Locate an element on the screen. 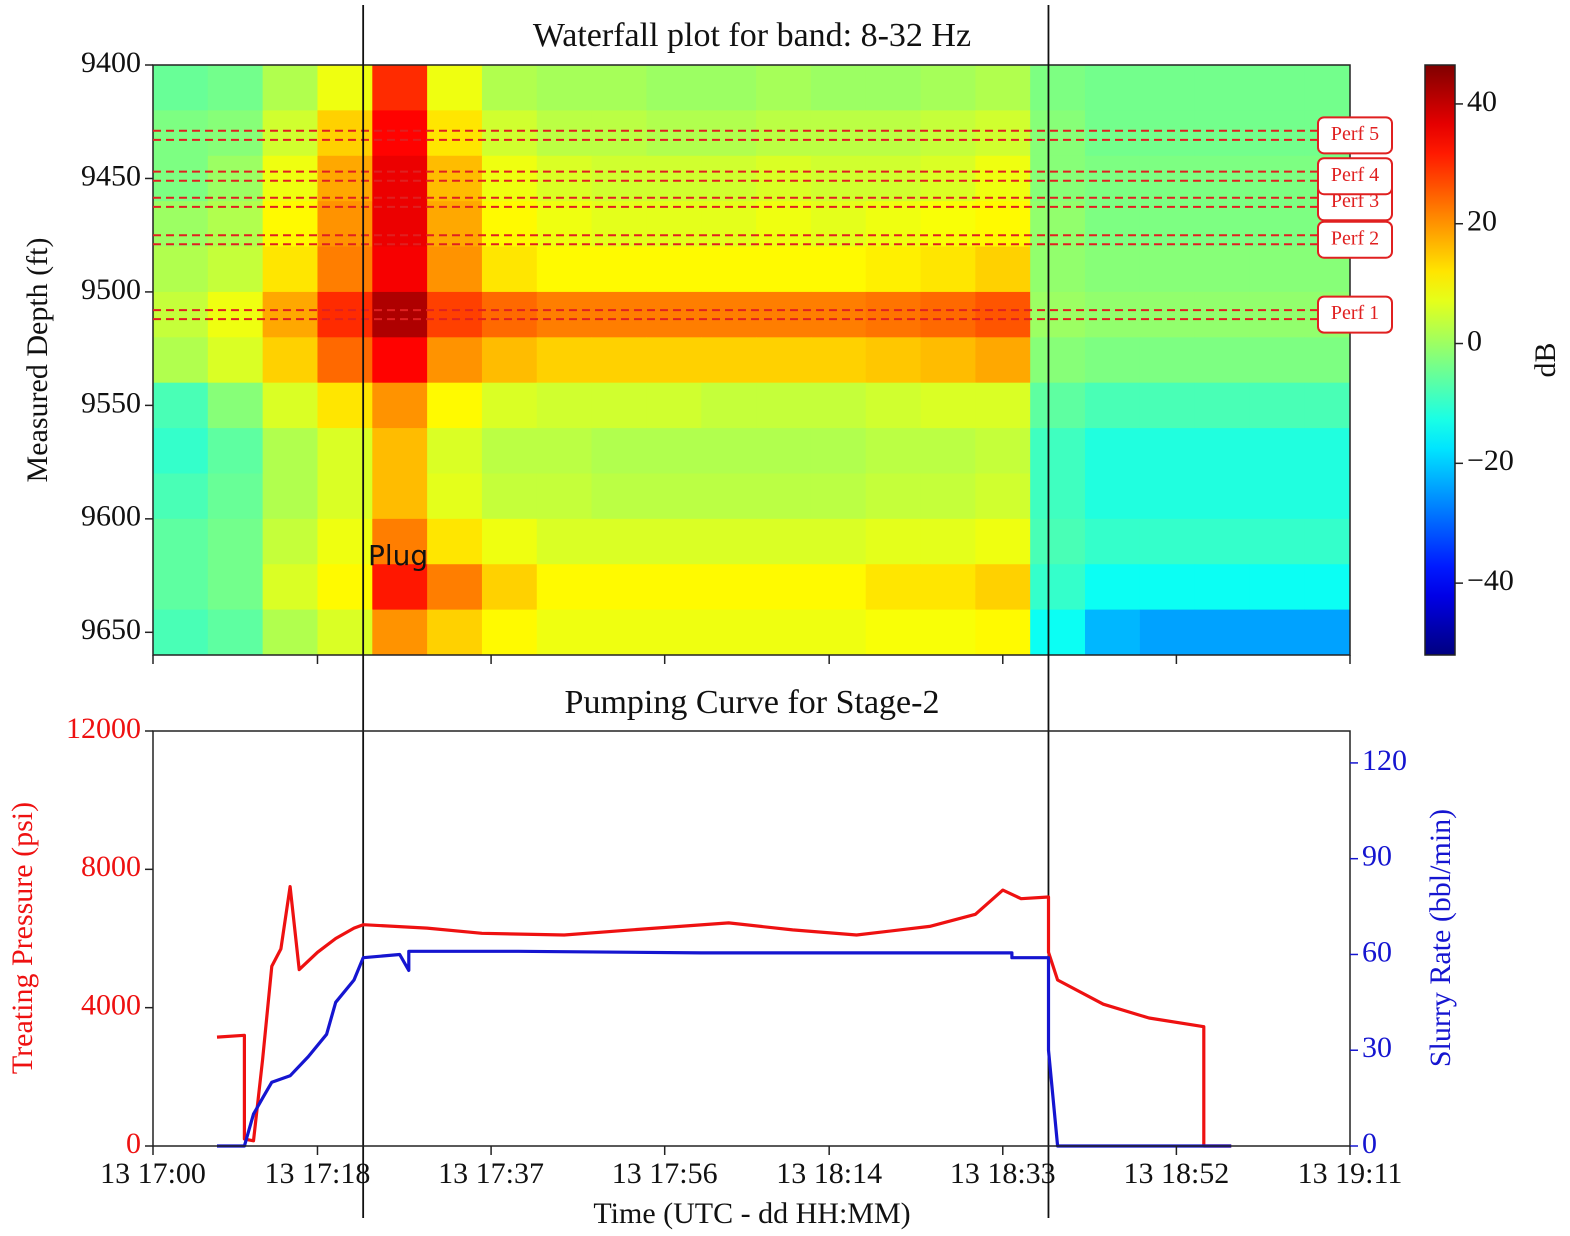 This screenshot has height=1236, width=1570. y-tick-label: 9450 is located at coordinates (111, 175).